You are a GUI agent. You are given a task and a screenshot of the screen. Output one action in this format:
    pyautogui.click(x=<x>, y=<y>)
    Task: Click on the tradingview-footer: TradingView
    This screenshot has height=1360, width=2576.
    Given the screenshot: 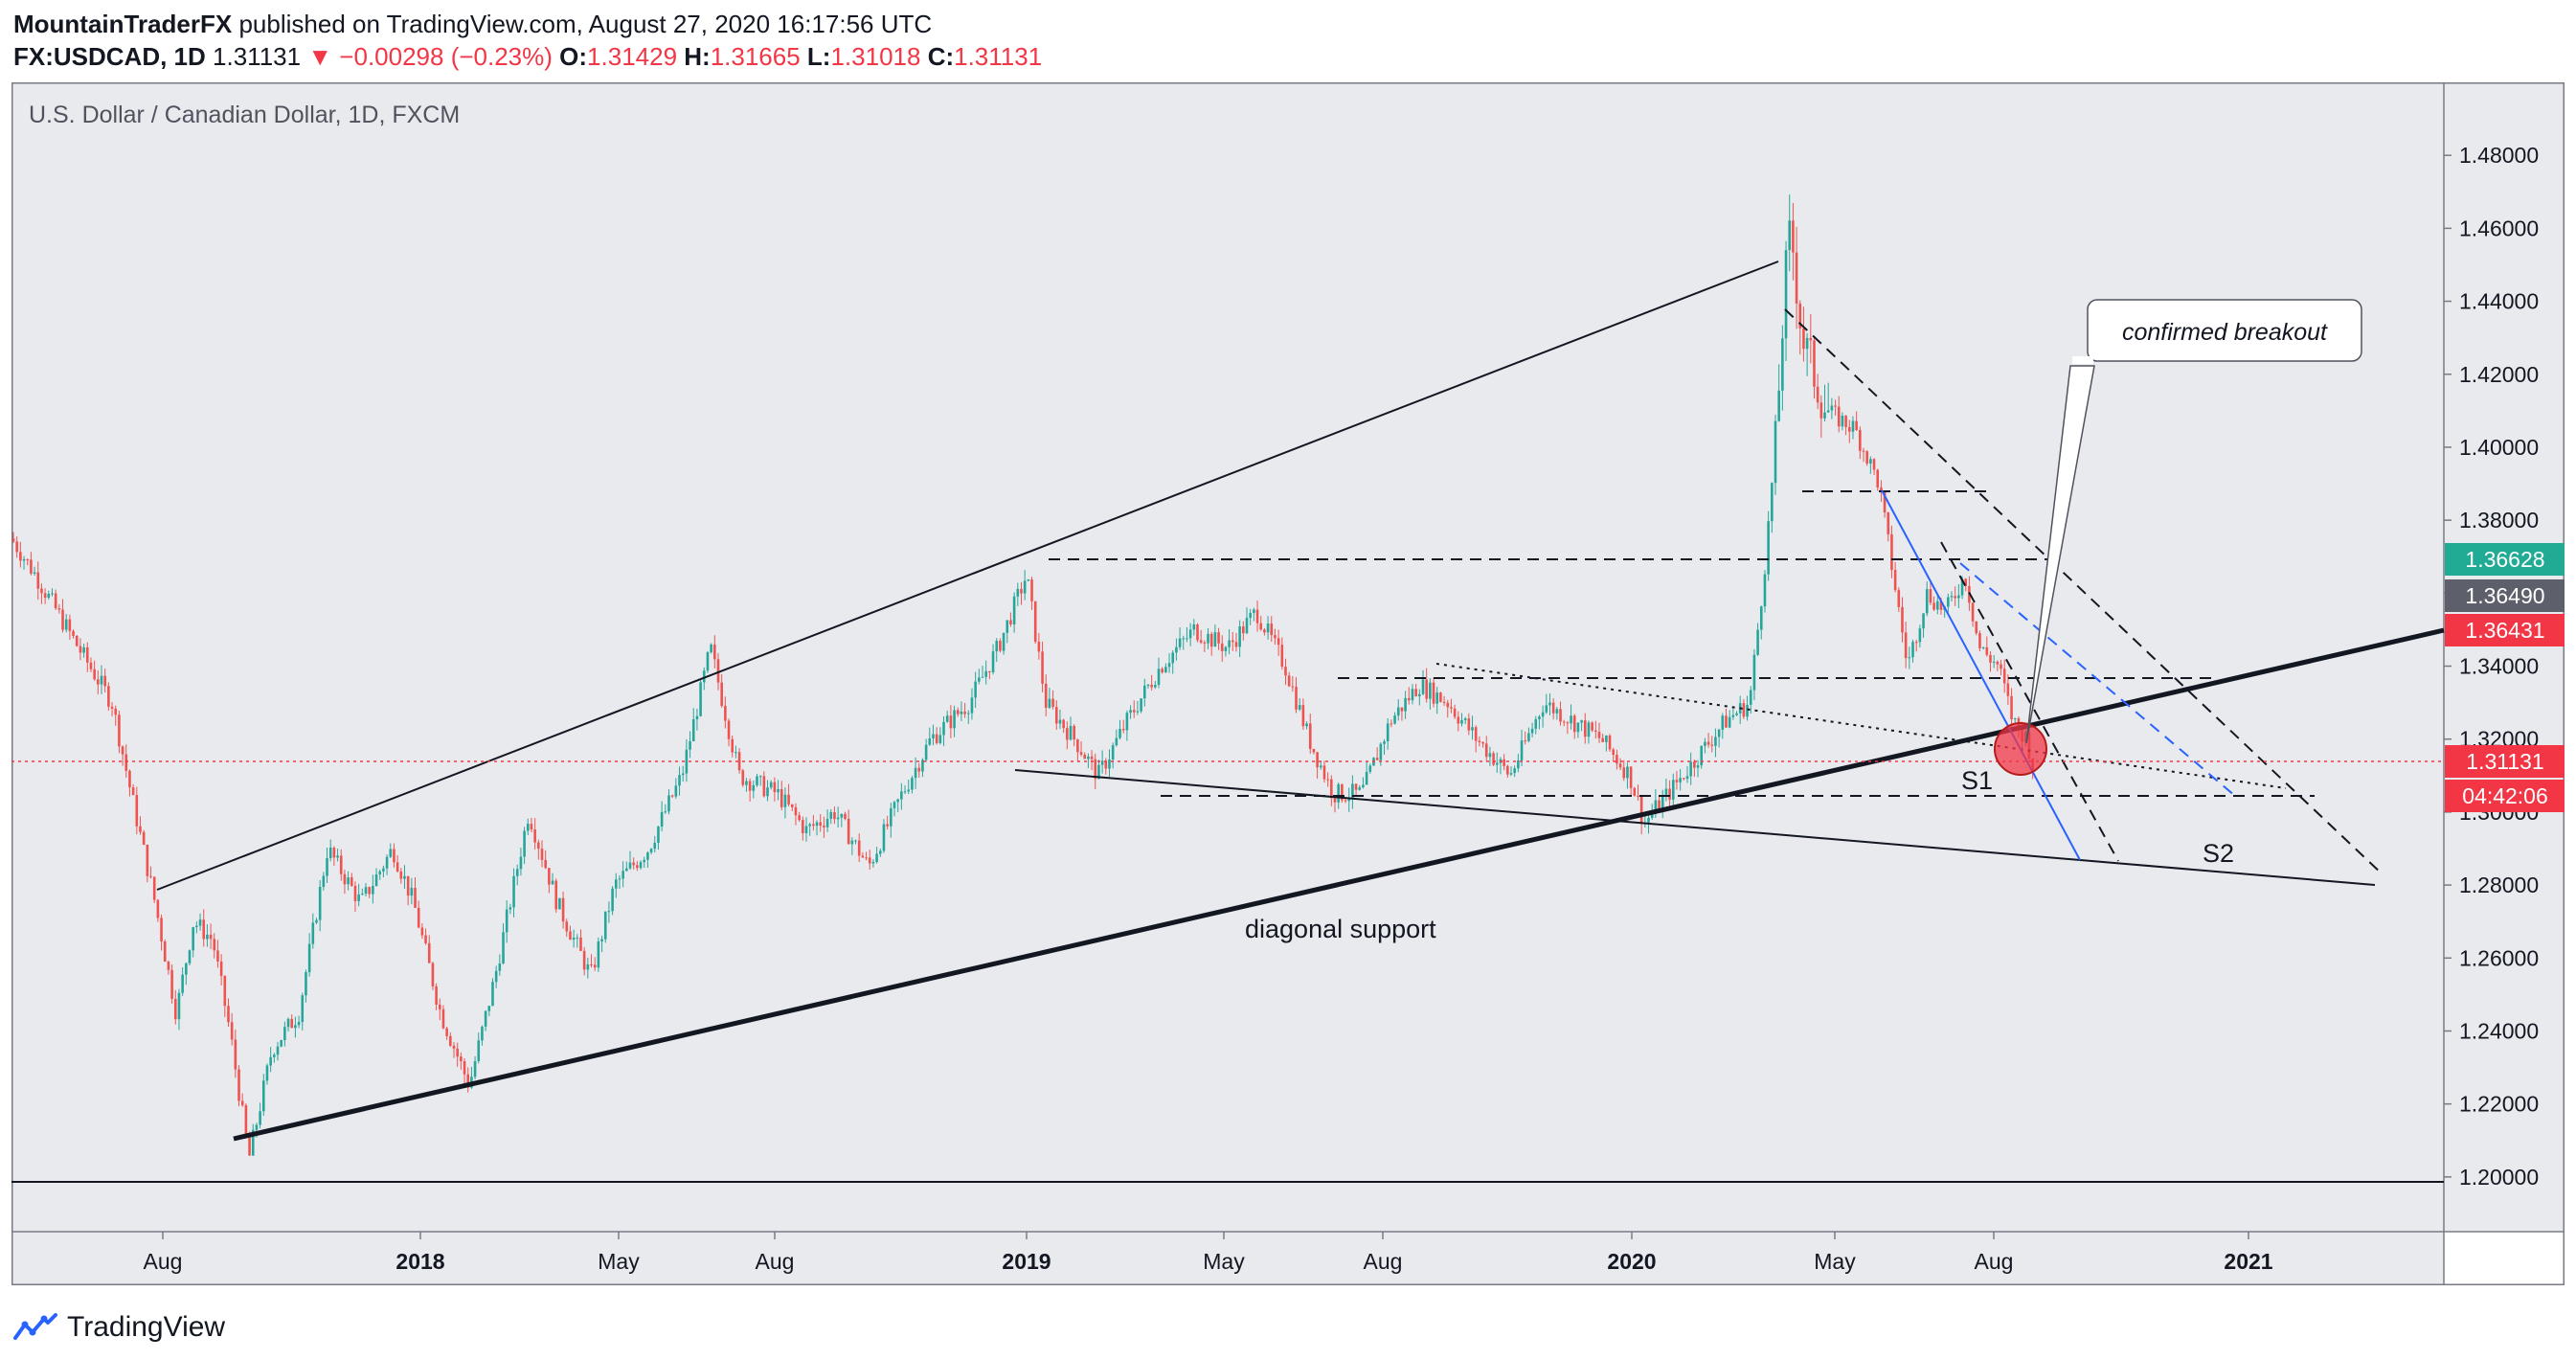 What is the action you would take?
    pyautogui.click(x=119, y=1327)
    